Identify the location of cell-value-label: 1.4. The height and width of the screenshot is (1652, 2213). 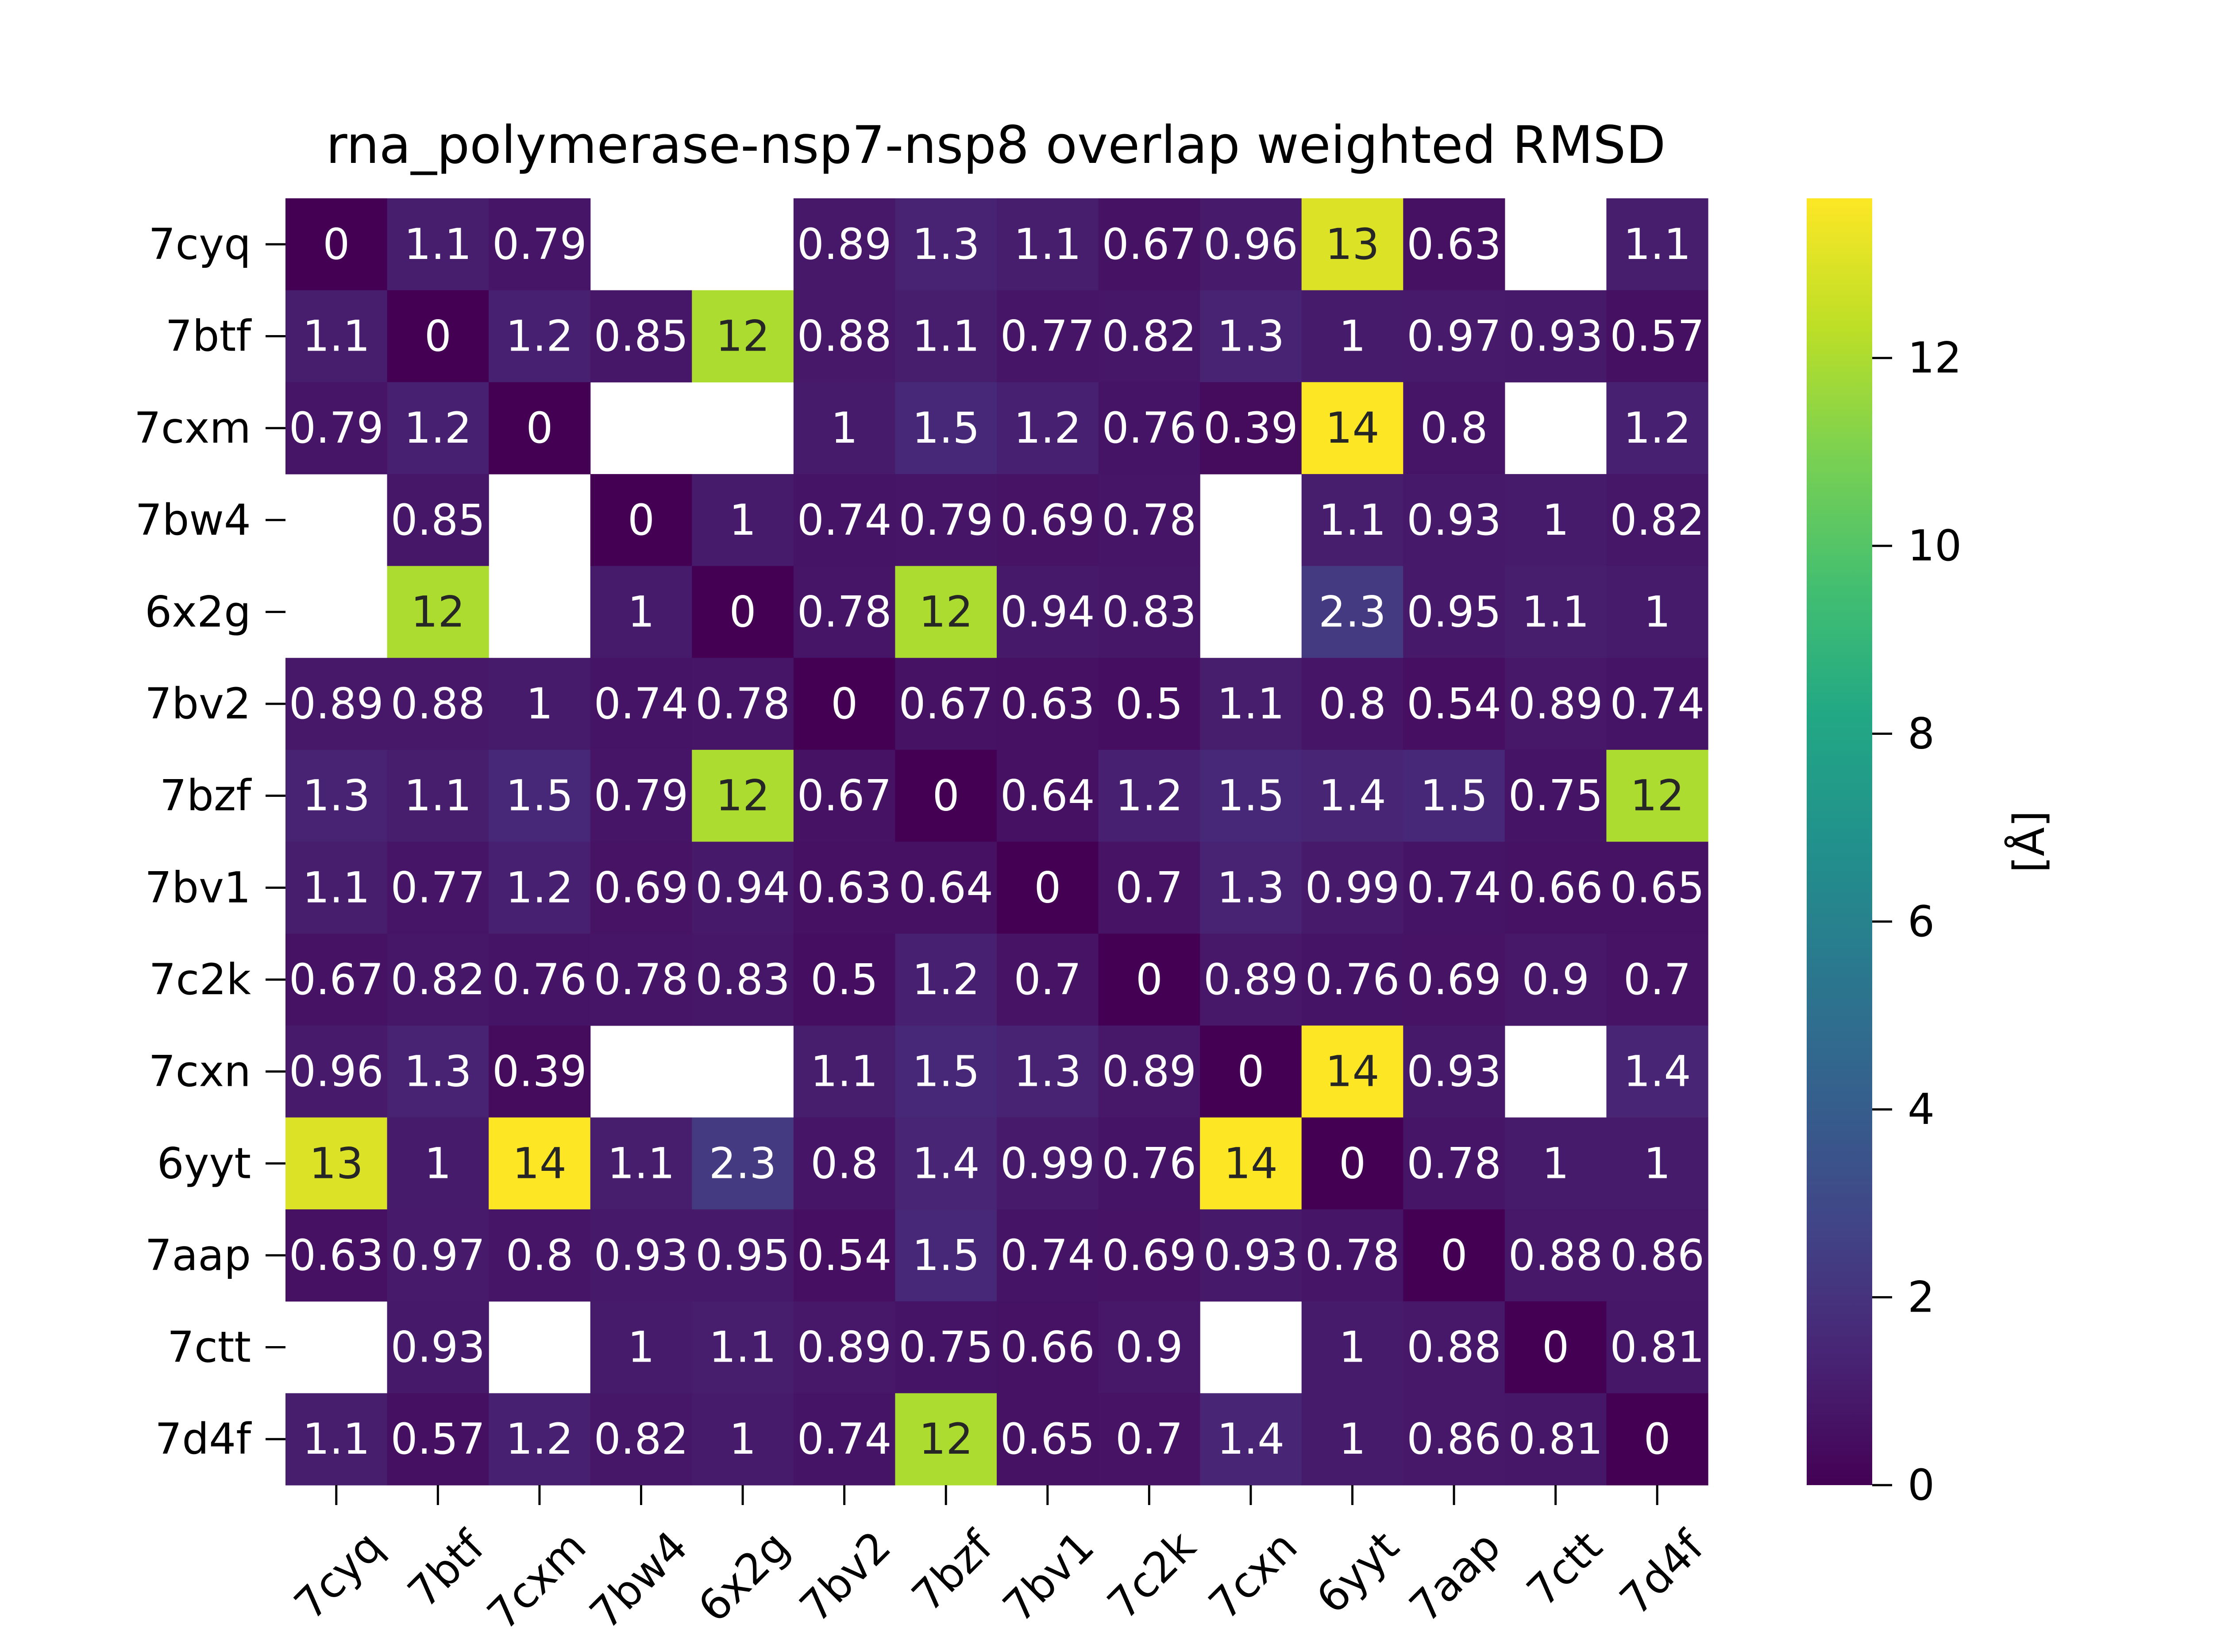
(1352, 796).